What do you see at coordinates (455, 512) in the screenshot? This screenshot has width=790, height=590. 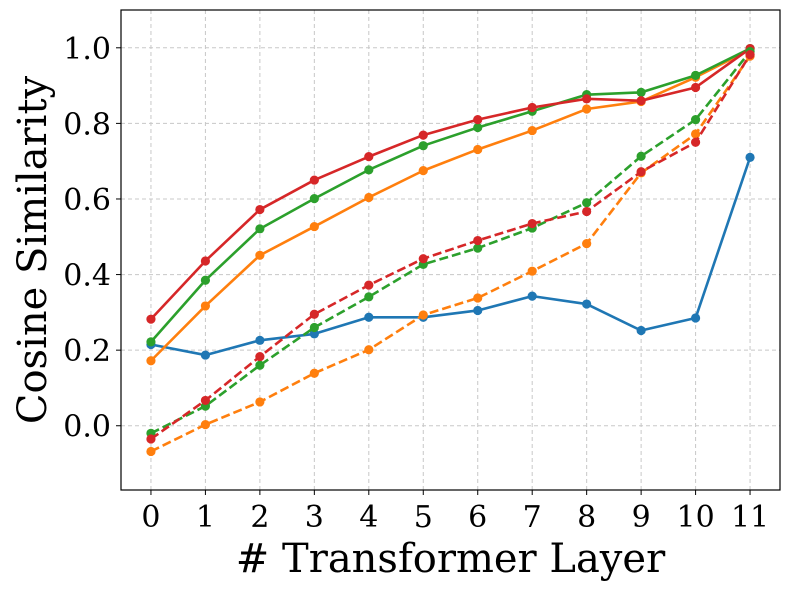 I see `x-axis-ticks: 0 1 2 3 4 5 6 7 8 9 10 11` at bounding box center [455, 512].